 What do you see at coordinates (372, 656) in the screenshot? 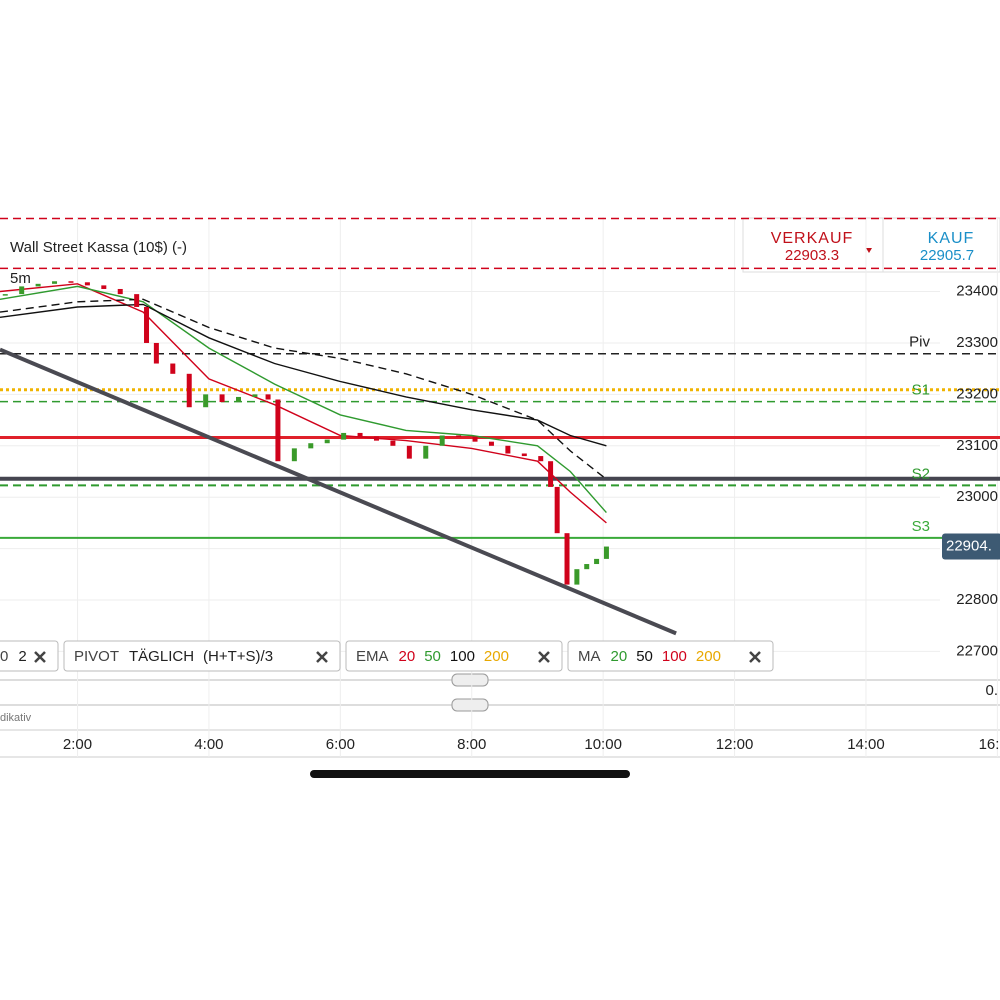
I see `chip-label: EMA` at bounding box center [372, 656].